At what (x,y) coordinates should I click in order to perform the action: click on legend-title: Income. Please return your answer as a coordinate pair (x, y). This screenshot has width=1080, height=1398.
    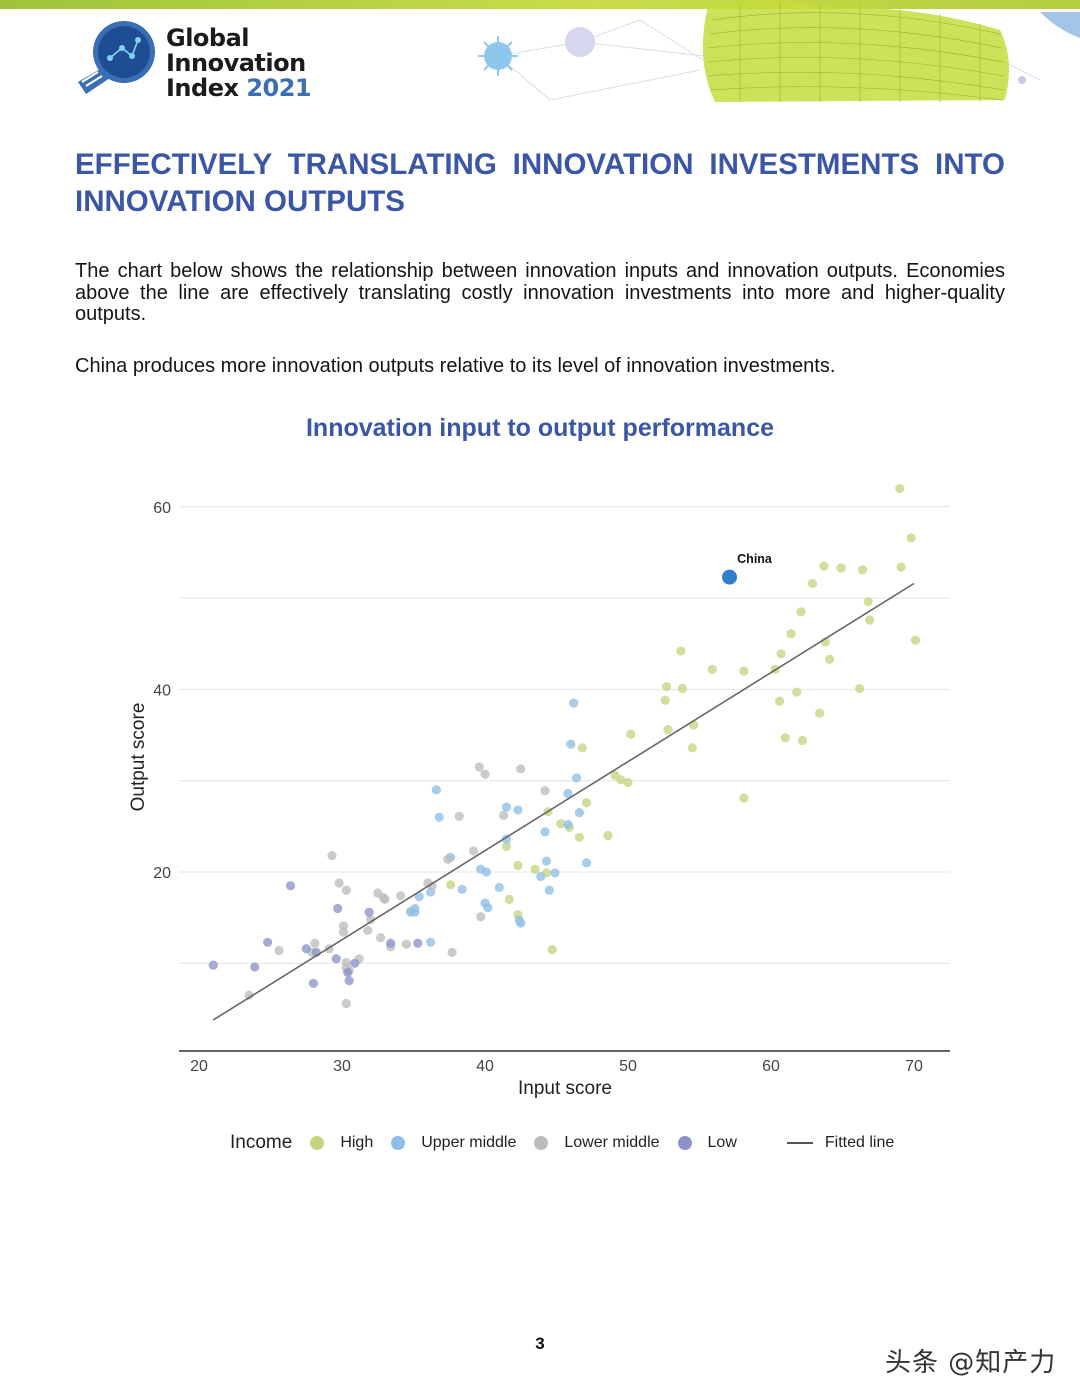
    Looking at the image, I should click on (261, 1142).